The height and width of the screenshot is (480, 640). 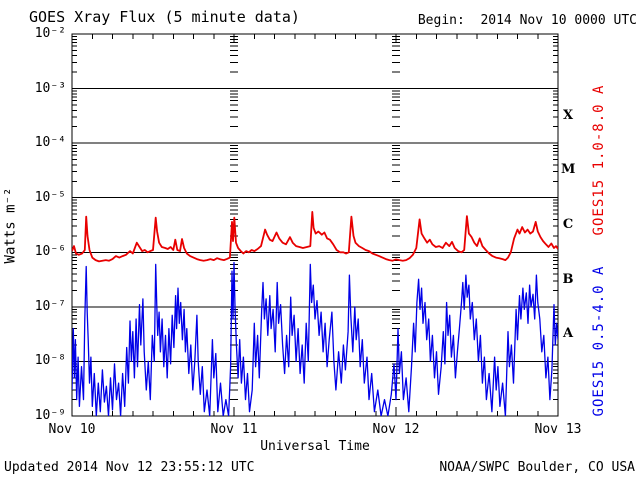 What do you see at coordinates (568, 279) in the screenshot?
I see `flare-class-label: B` at bounding box center [568, 279].